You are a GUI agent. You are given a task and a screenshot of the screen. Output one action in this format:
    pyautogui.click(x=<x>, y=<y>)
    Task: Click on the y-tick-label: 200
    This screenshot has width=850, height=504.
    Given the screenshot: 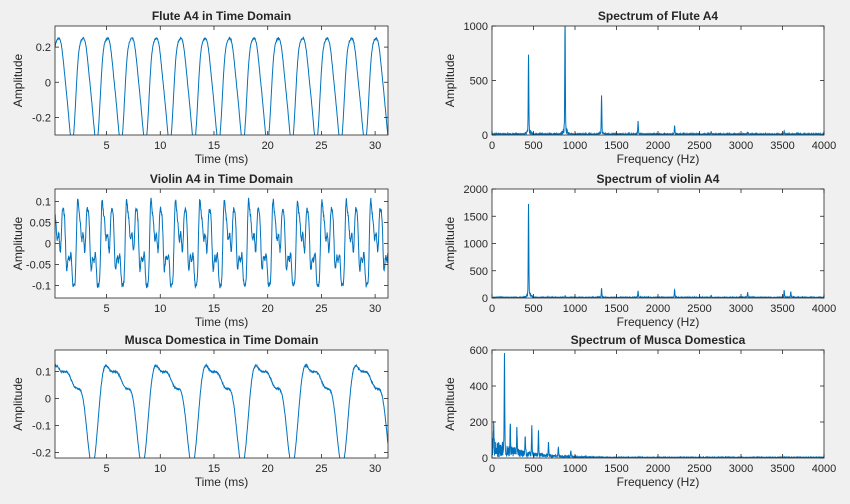 What is the action you would take?
    pyautogui.click(x=479, y=423)
    